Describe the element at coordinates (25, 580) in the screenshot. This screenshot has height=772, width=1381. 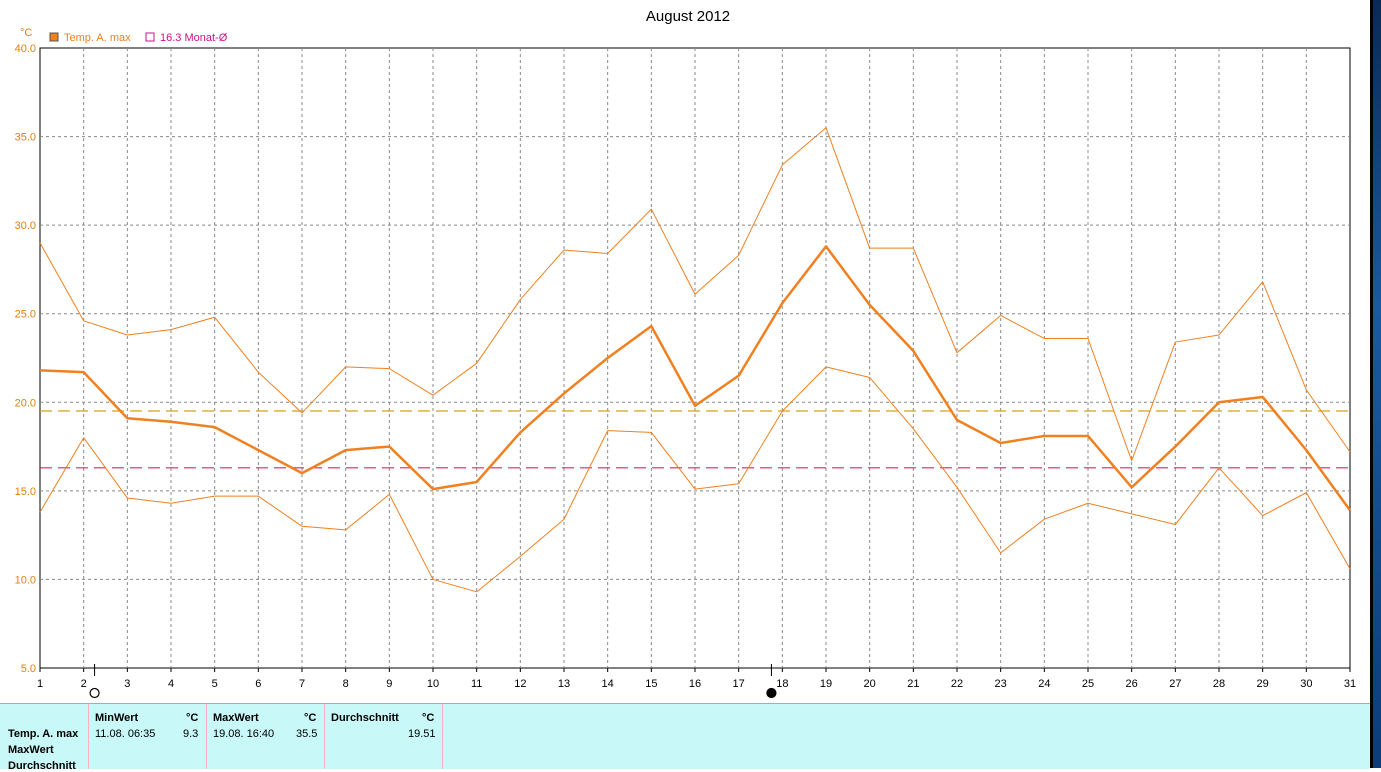
I see `y-tick-label: 10.0` at that location.